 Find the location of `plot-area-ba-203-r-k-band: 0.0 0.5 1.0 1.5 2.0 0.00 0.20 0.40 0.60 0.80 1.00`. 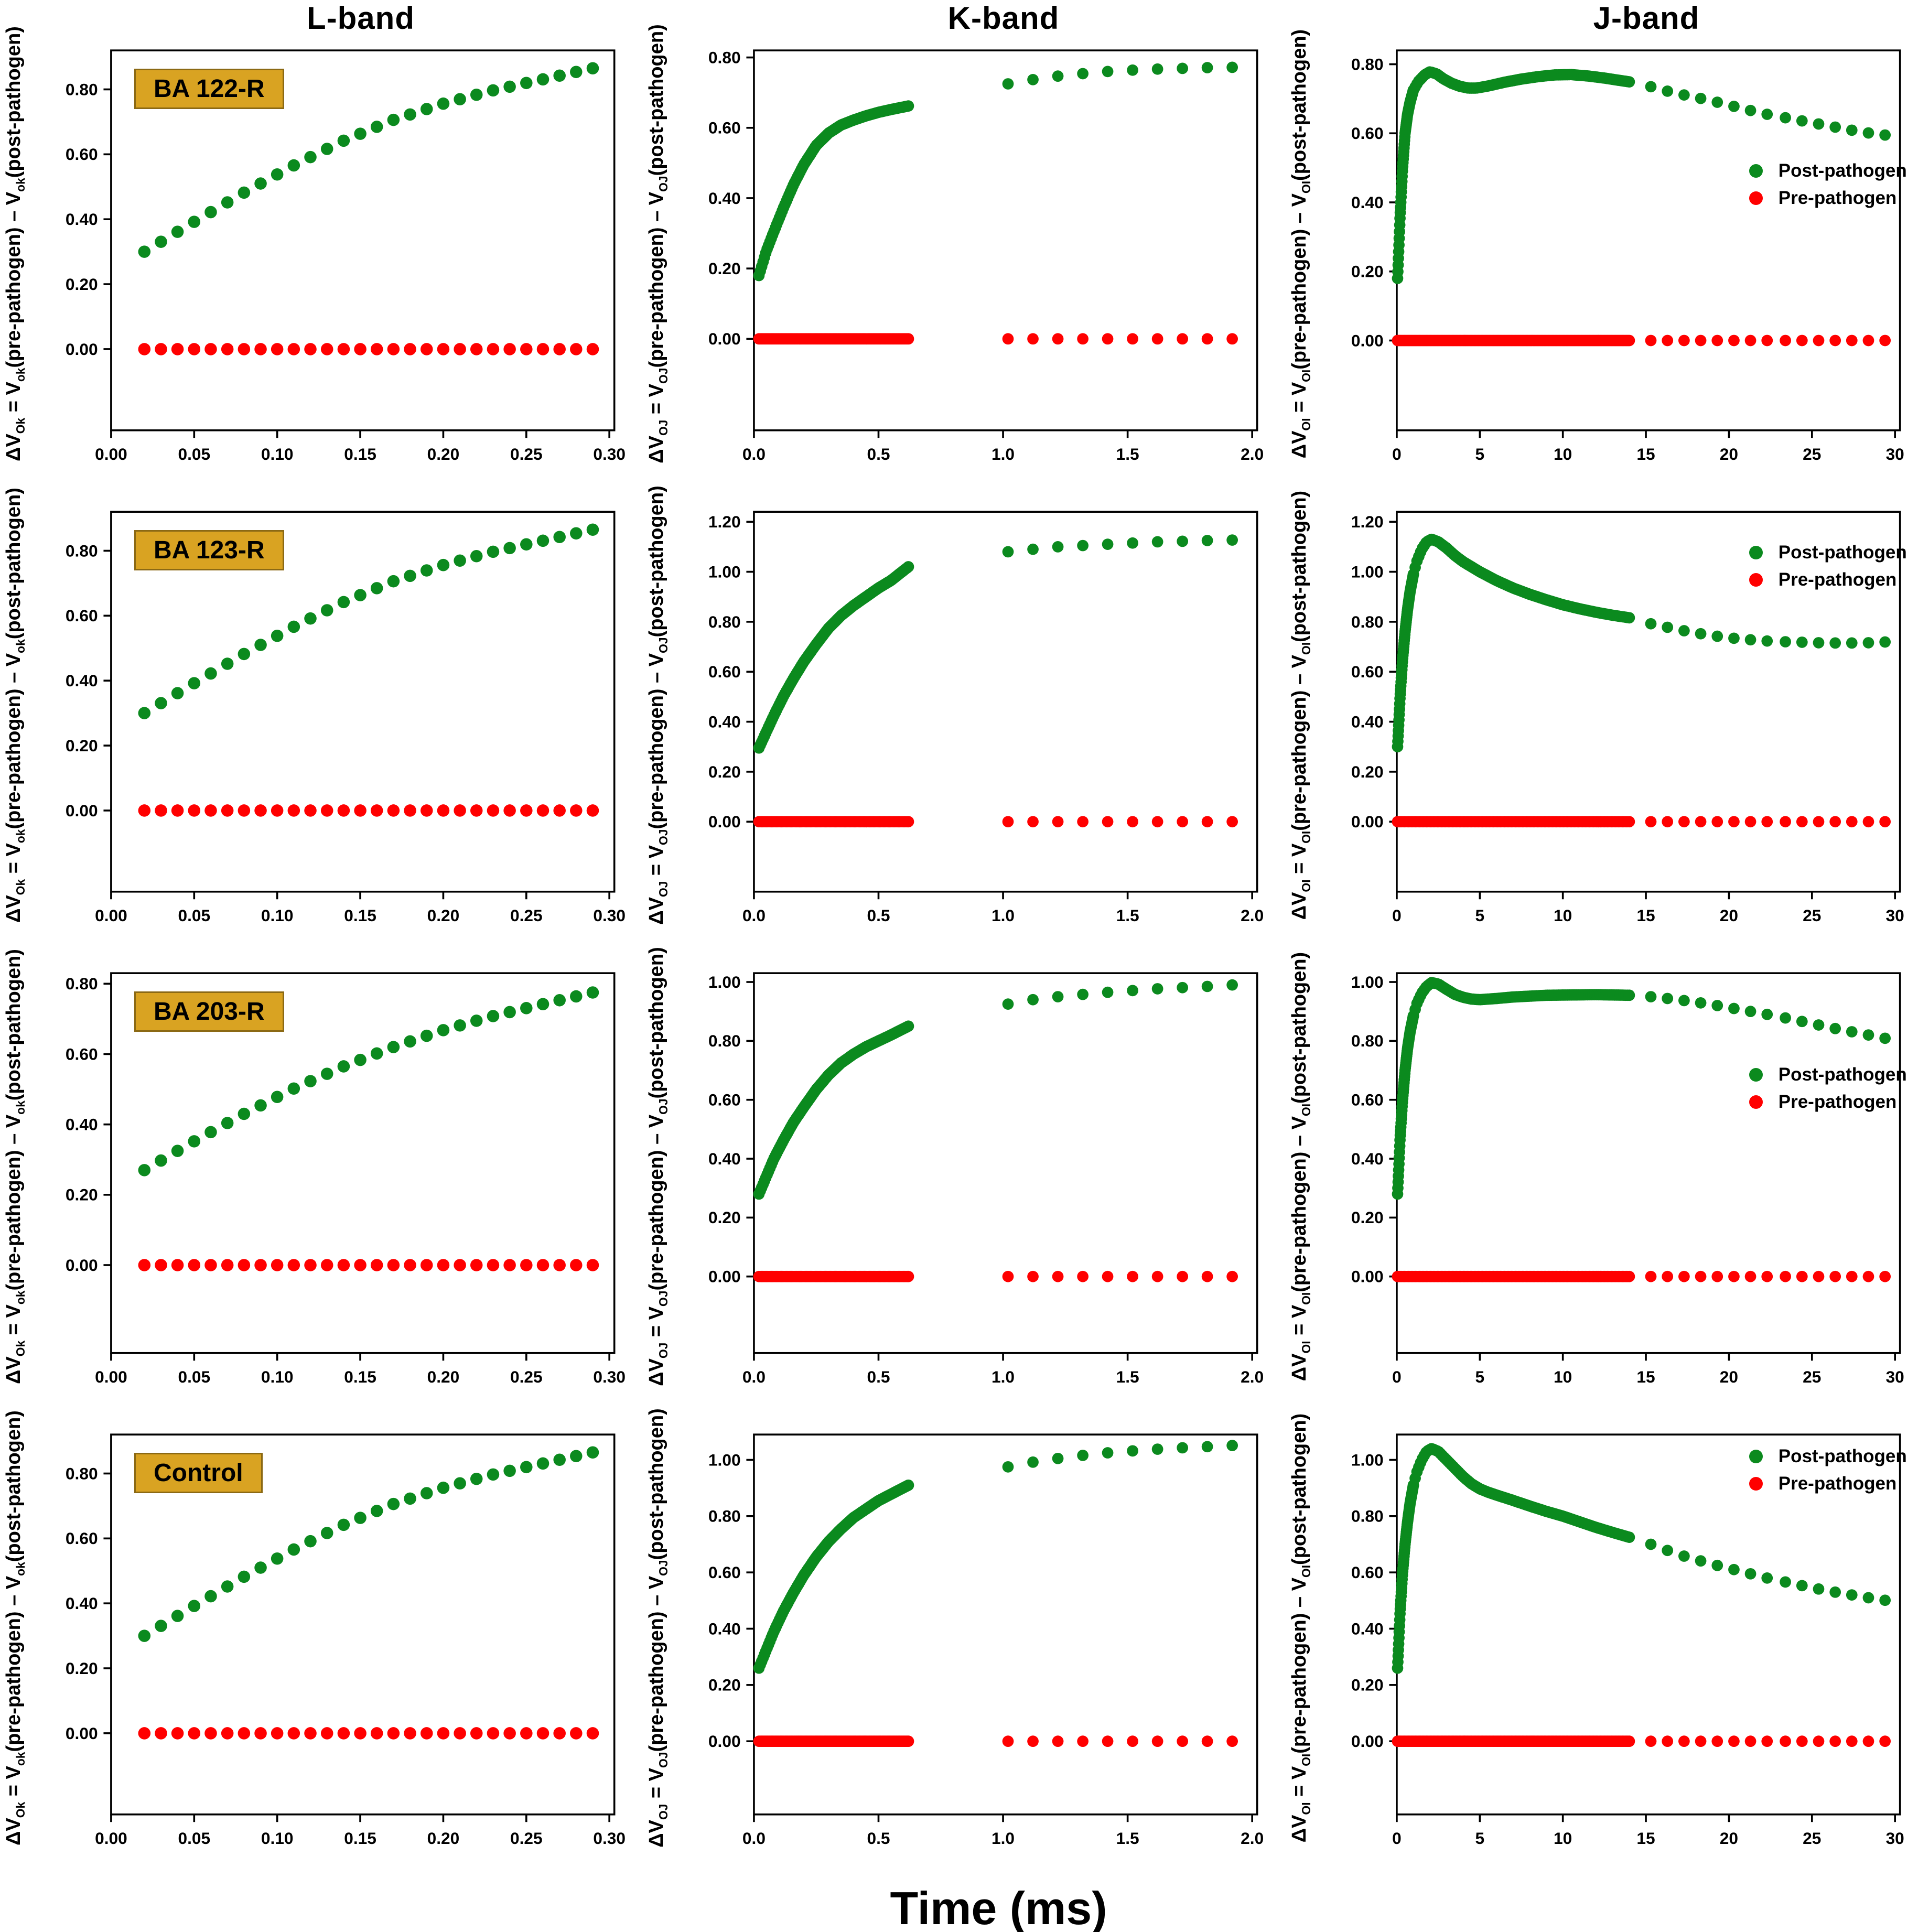

plot-area-ba-203-r-k-band: 0.0 0.5 1.0 1.5 2.0 0.00 0.20 0.40 0.60 0.80 1.00 is located at coordinates (979, 1188).